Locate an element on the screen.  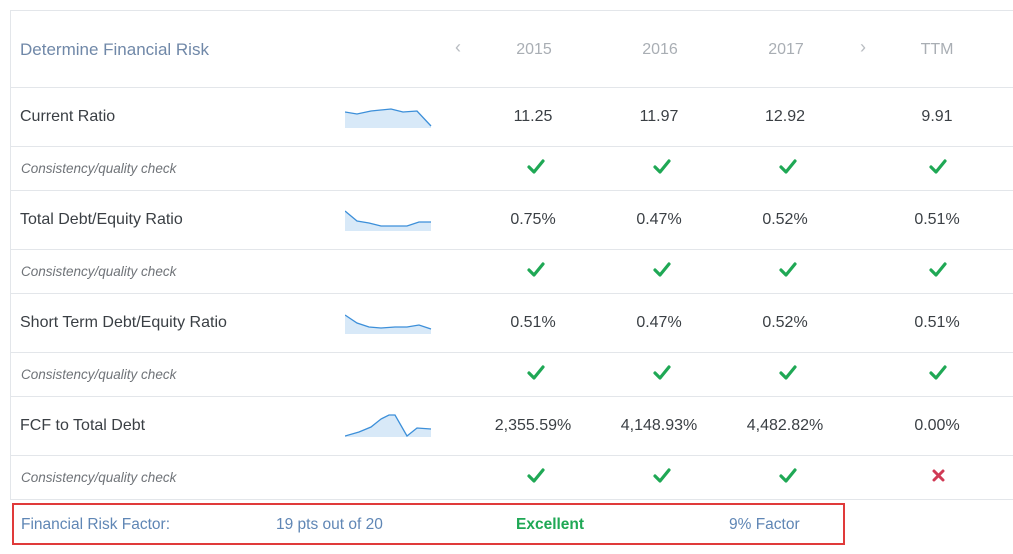
metric-row-short-term-debt-equity is located at coordinates (511, 323).